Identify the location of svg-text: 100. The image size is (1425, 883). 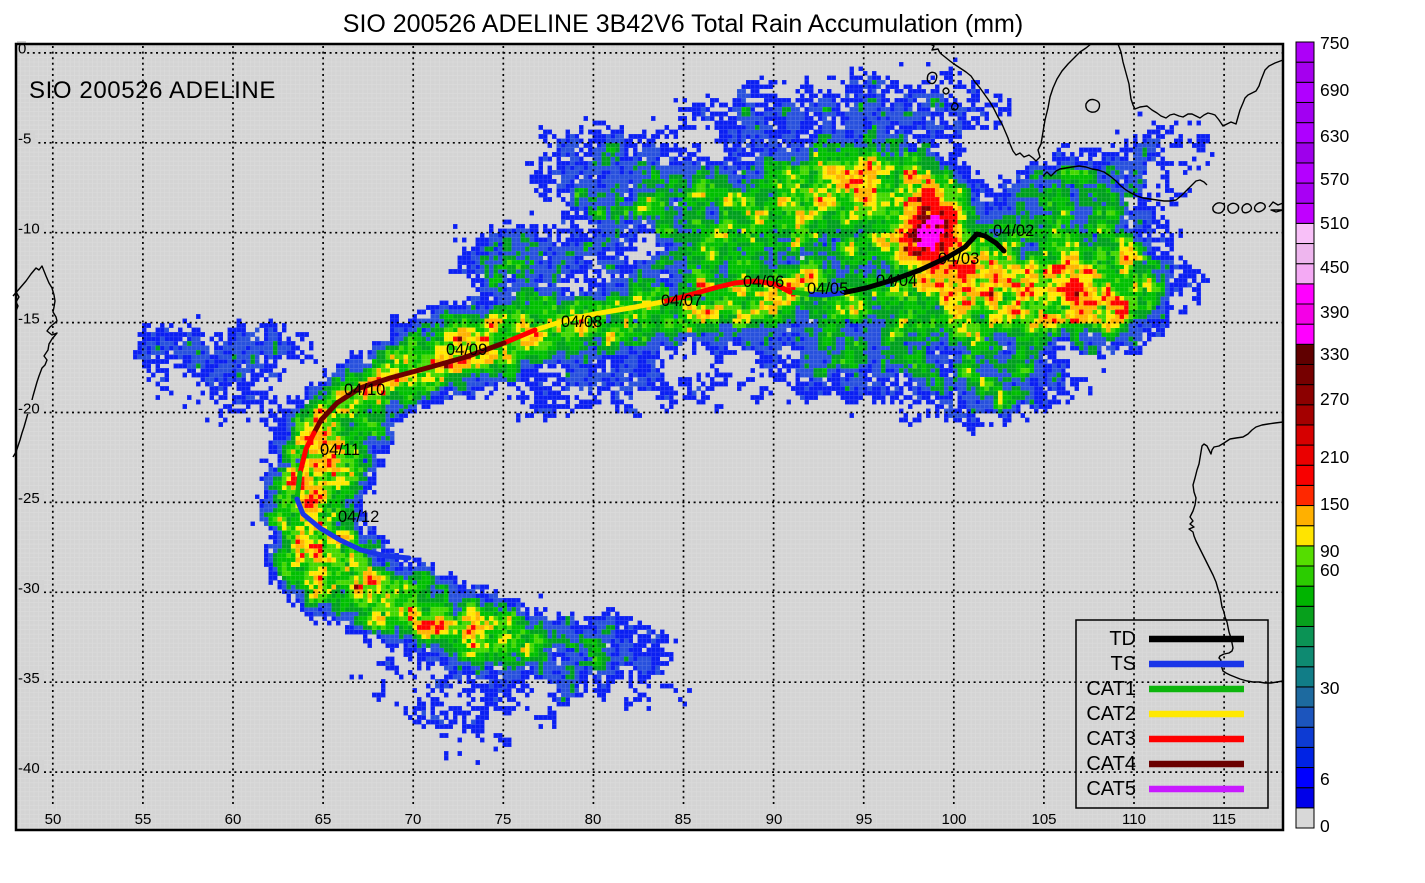
(953, 819).